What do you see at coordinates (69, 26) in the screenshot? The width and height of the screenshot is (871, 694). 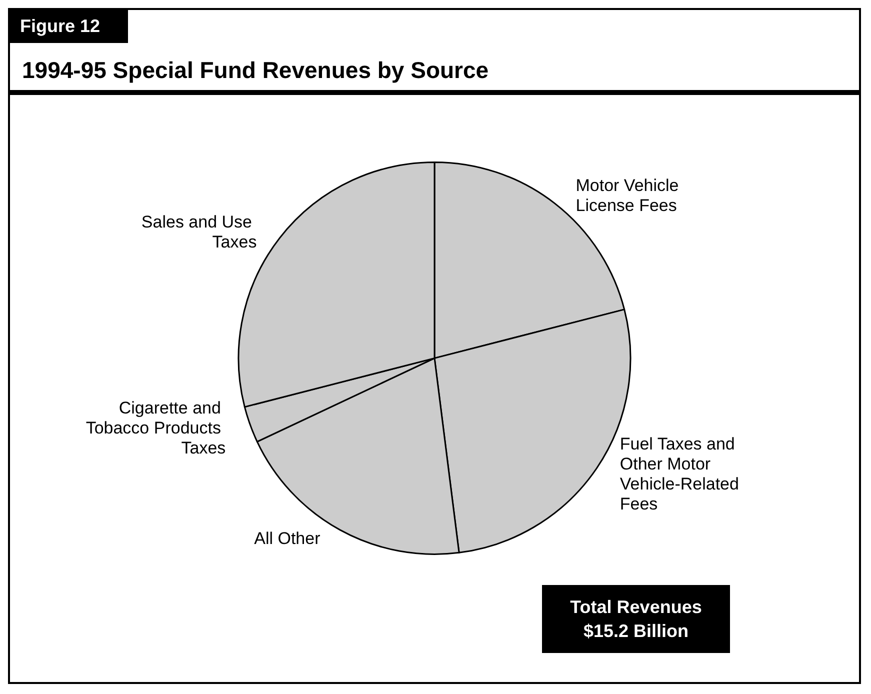 I see `chart-subtitle: Figure 12` at bounding box center [69, 26].